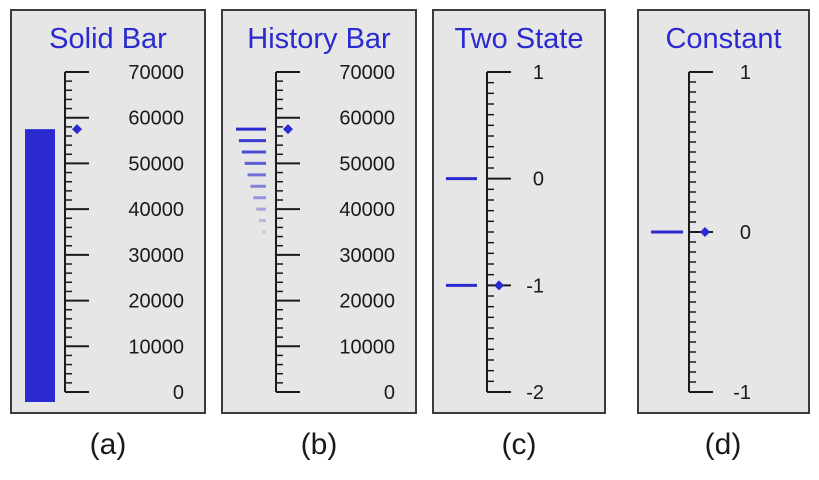 This screenshot has width=819, height=480. What do you see at coordinates (104, 233) in the screenshot?
I see `solid-bar-gauge: 70000 60000 50000 40000 30000 20000 10000 0` at bounding box center [104, 233].